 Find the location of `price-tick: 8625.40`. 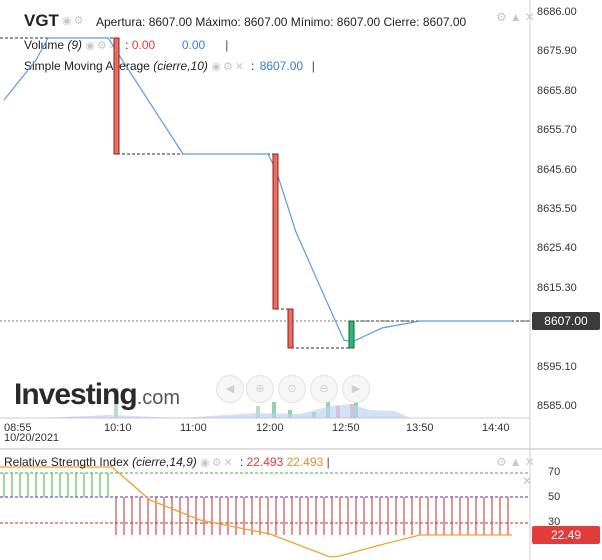

price-tick: 8625.40 is located at coordinates (557, 248).